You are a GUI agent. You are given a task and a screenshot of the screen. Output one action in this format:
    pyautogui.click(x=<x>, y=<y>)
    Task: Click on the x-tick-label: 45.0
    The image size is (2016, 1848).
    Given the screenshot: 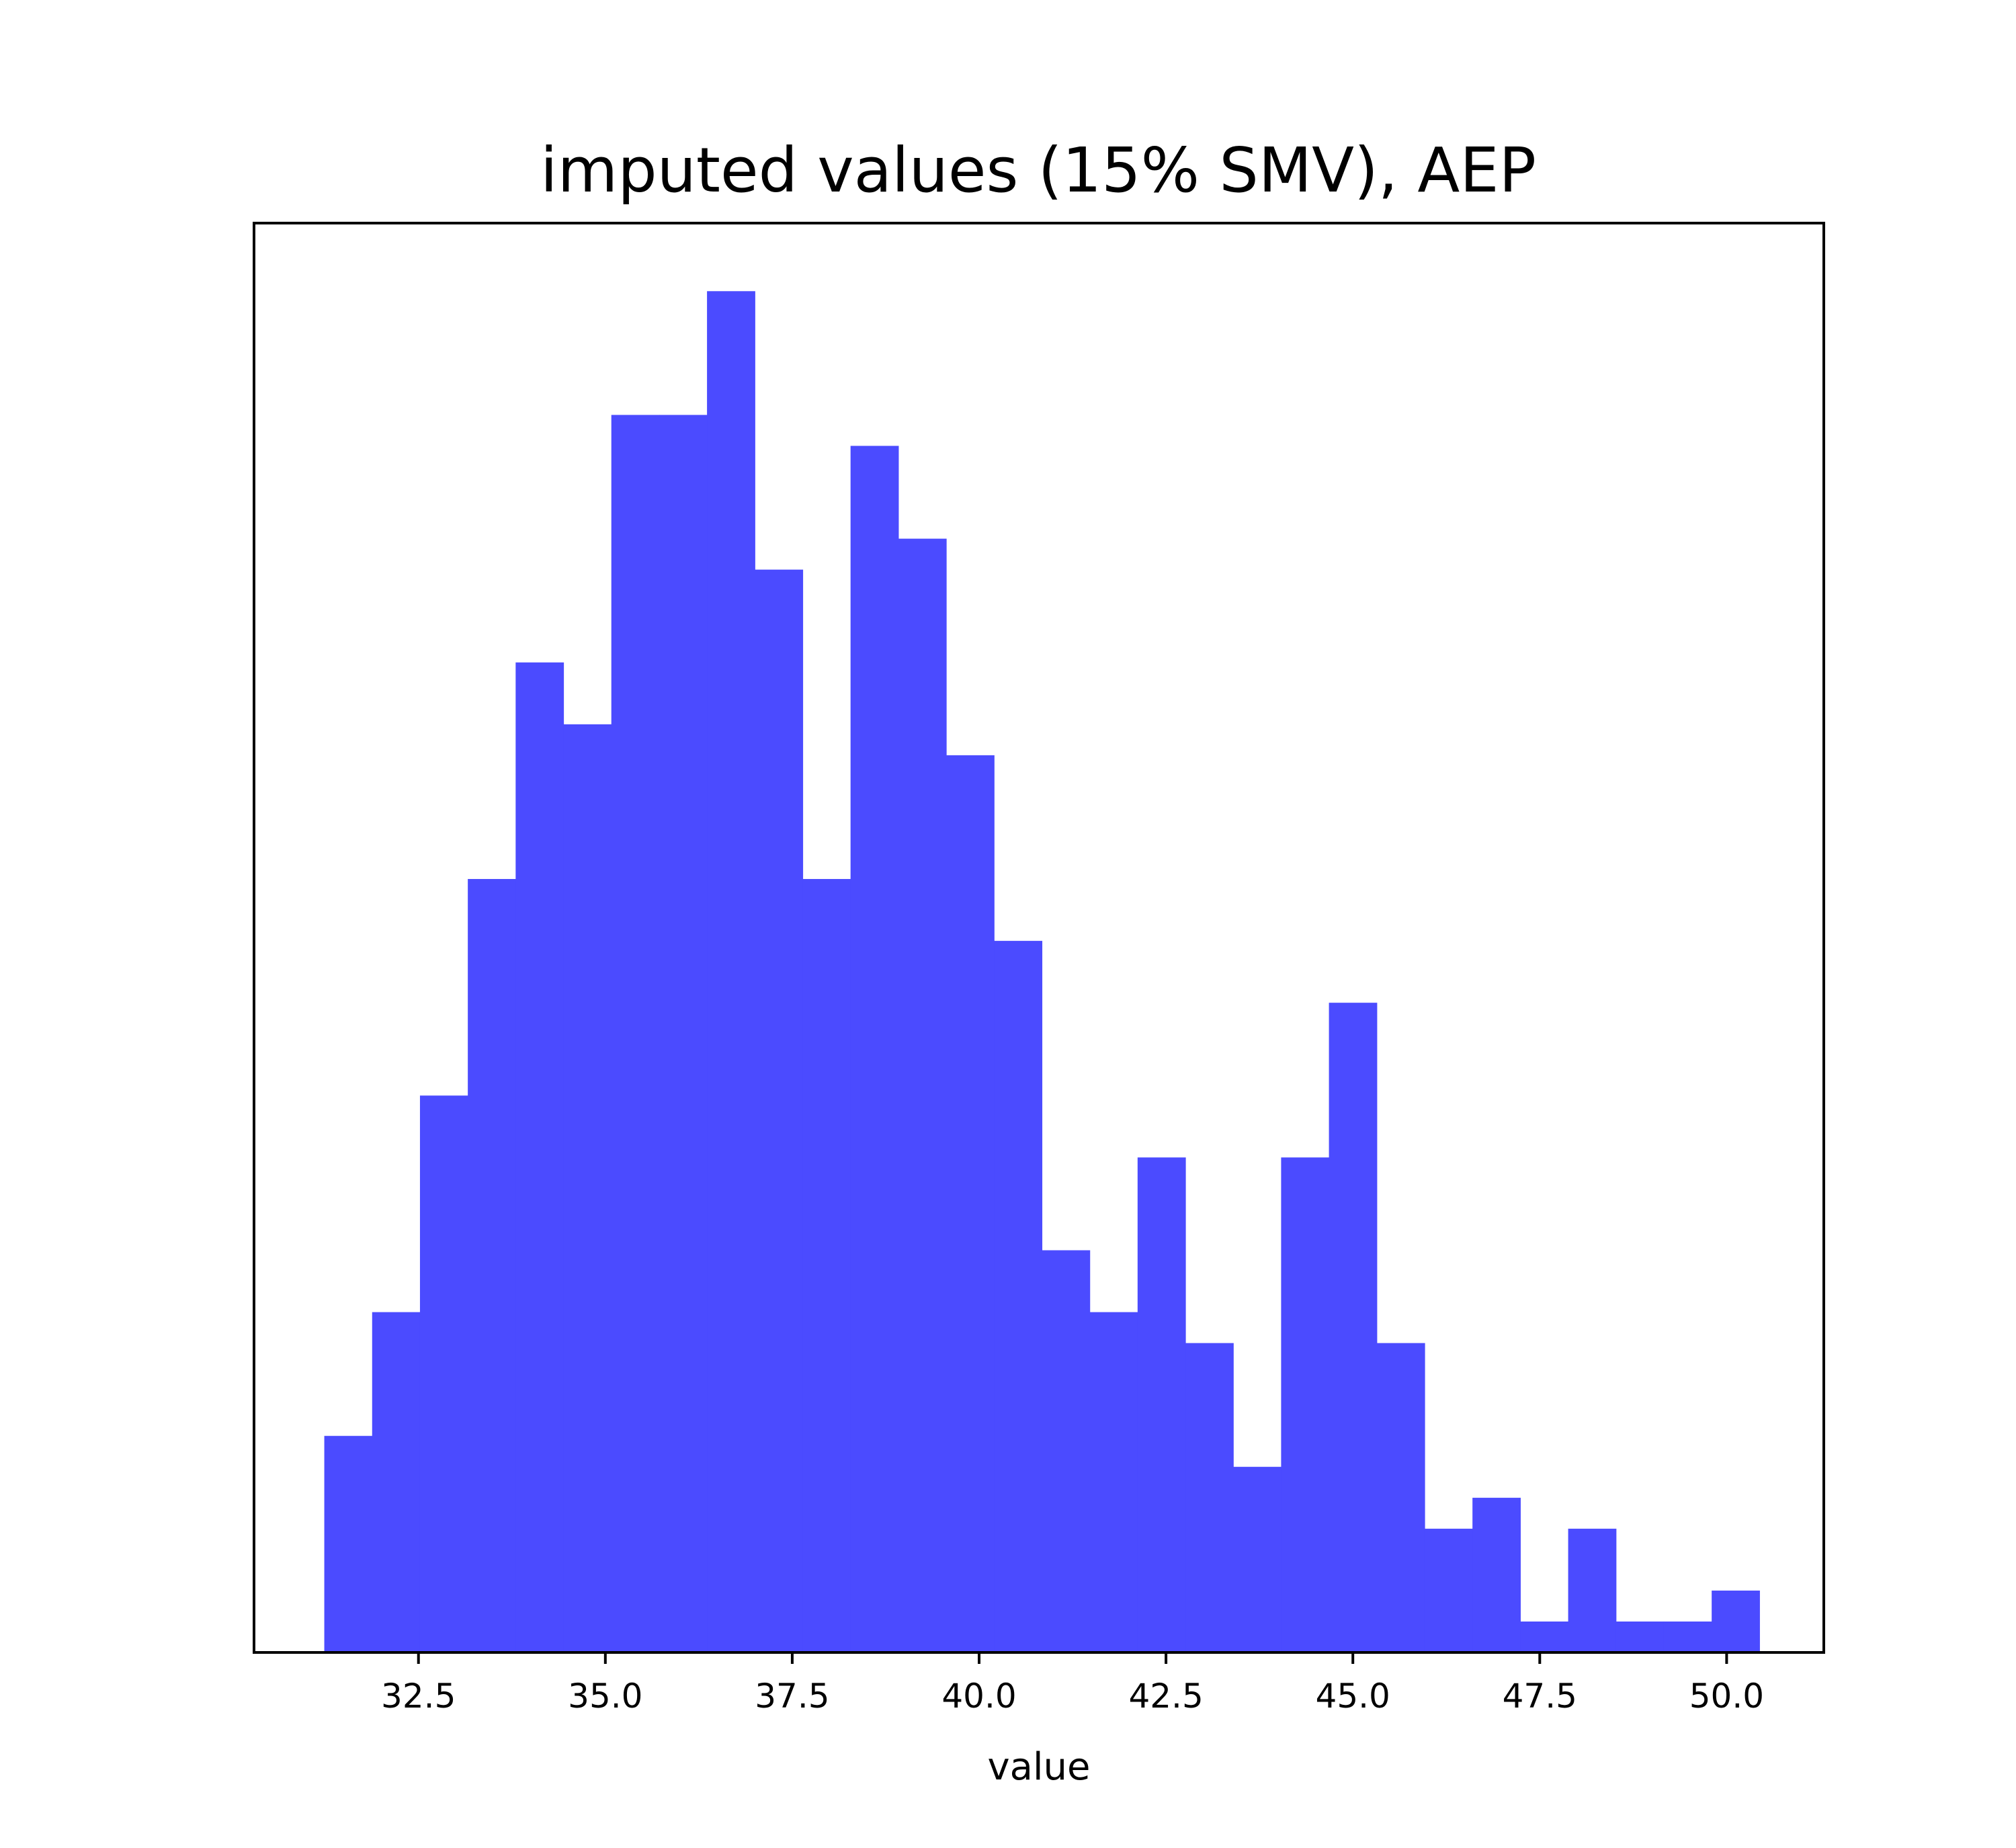 What is the action you would take?
    pyautogui.click(x=1353, y=1697)
    